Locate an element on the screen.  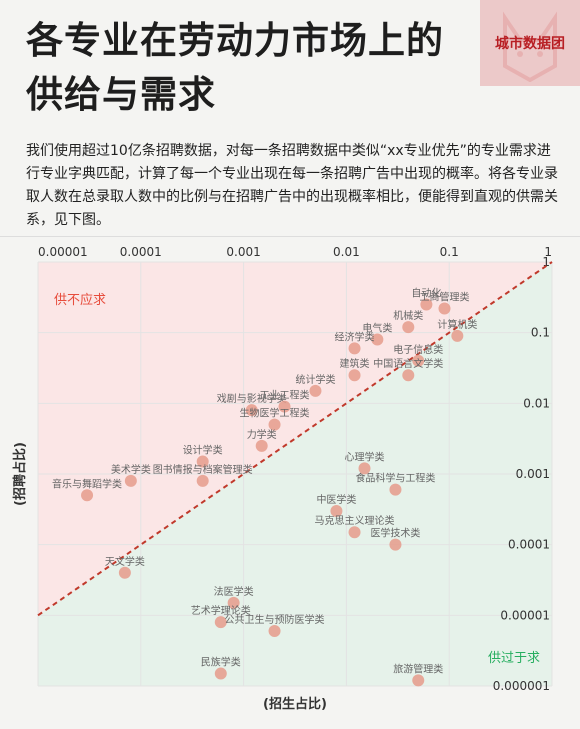
data-point-label: 力学类 is located at coordinates (262, 434).